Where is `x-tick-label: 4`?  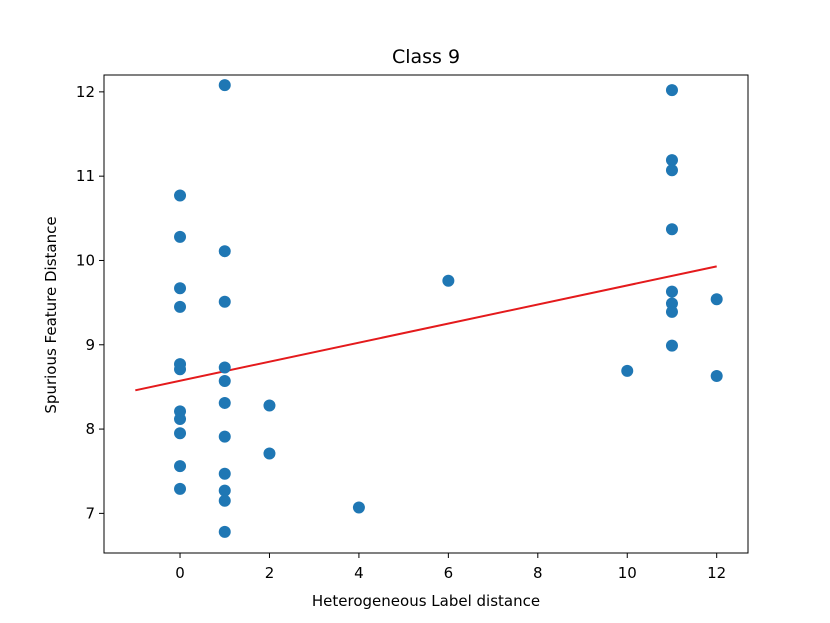 x-tick-label: 4 is located at coordinates (359, 573).